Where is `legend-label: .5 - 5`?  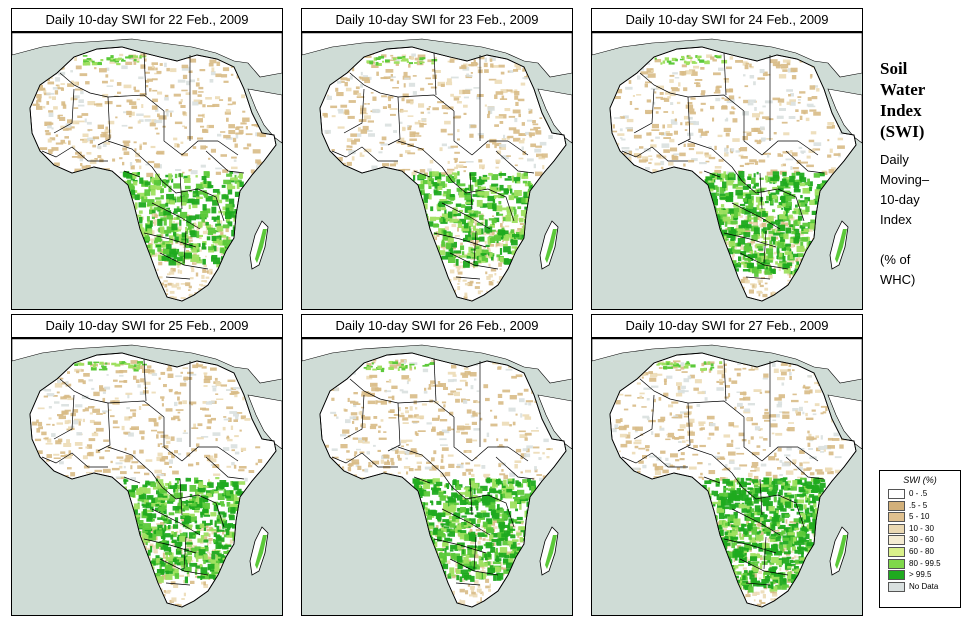
legend-label: .5 - 5 is located at coordinates (918, 505).